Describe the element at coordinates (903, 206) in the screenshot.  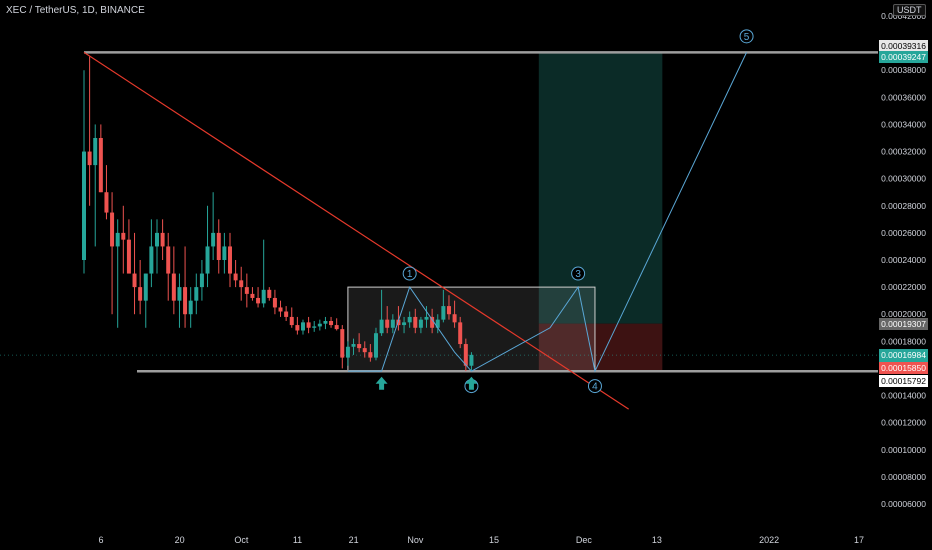
I see `y-tick-label: 0.00028000` at that location.